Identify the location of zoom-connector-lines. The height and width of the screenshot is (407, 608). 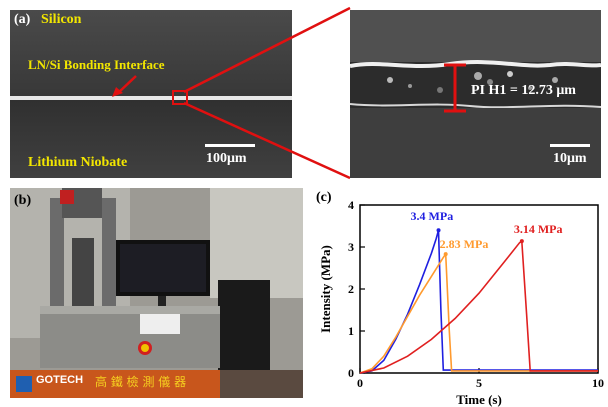
(267, 93).